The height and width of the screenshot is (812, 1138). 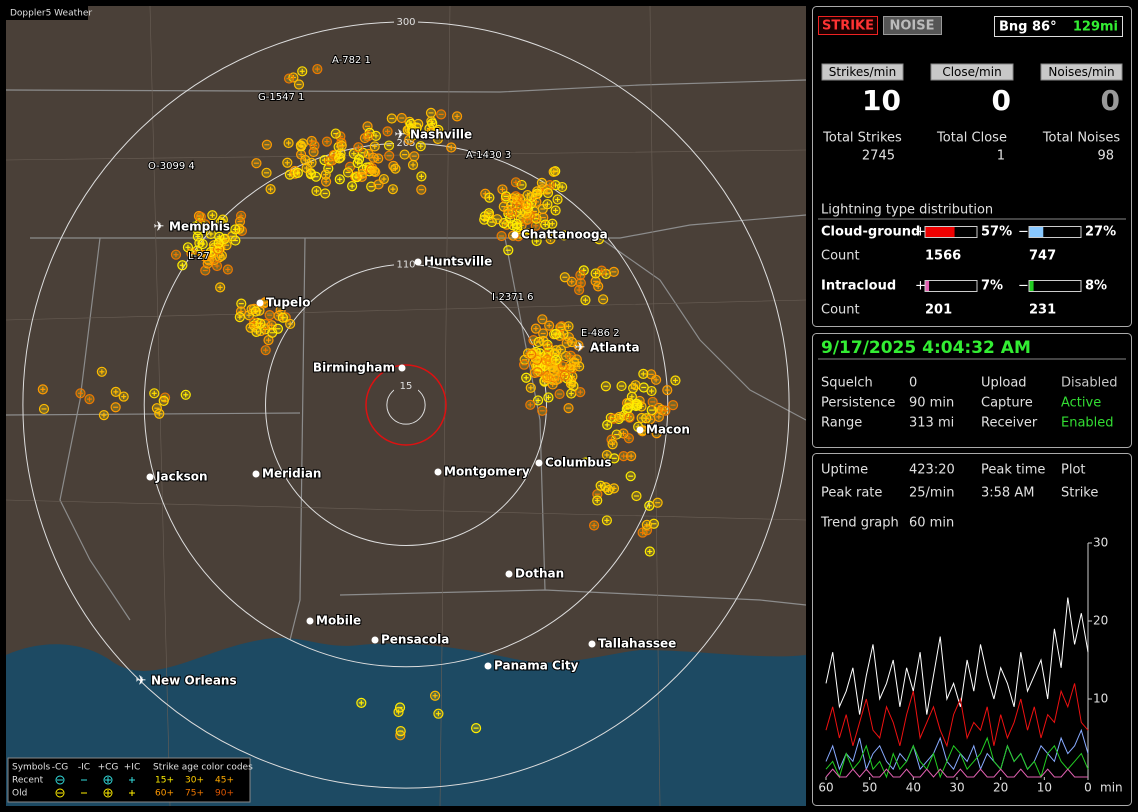 What do you see at coordinates (1110, 100) in the screenshot?
I see `rate-value: 0` at bounding box center [1110, 100].